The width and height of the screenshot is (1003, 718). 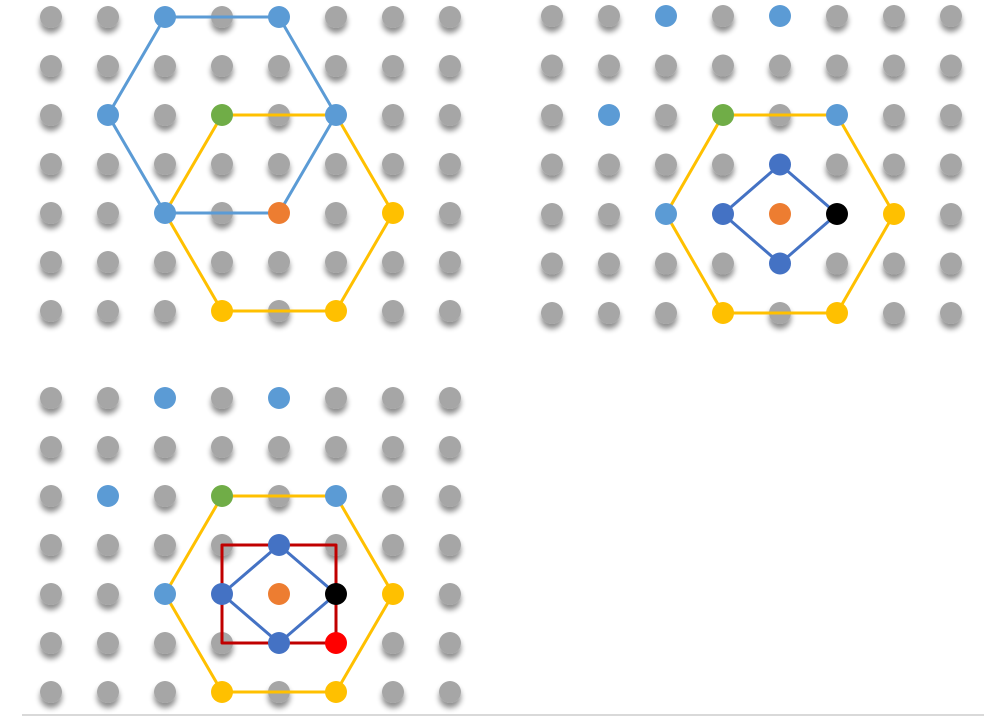 I want to click on black-point, so click(x=336, y=594).